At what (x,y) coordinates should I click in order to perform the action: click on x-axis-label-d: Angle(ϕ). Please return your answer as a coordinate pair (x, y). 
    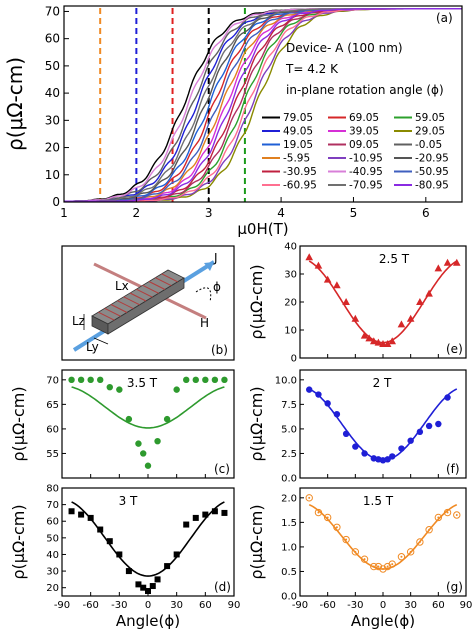
    Looking at the image, I should click on (148, 621).